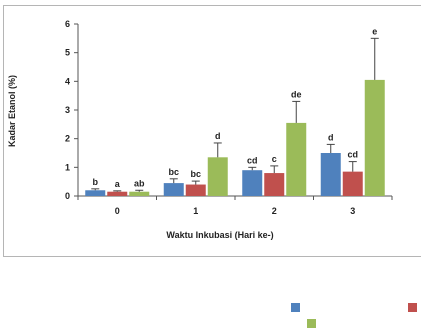  What do you see at coordinates (67, 139) in the screenshot?
I see `y-tick-label: 2` at bounding box center [67, 139].